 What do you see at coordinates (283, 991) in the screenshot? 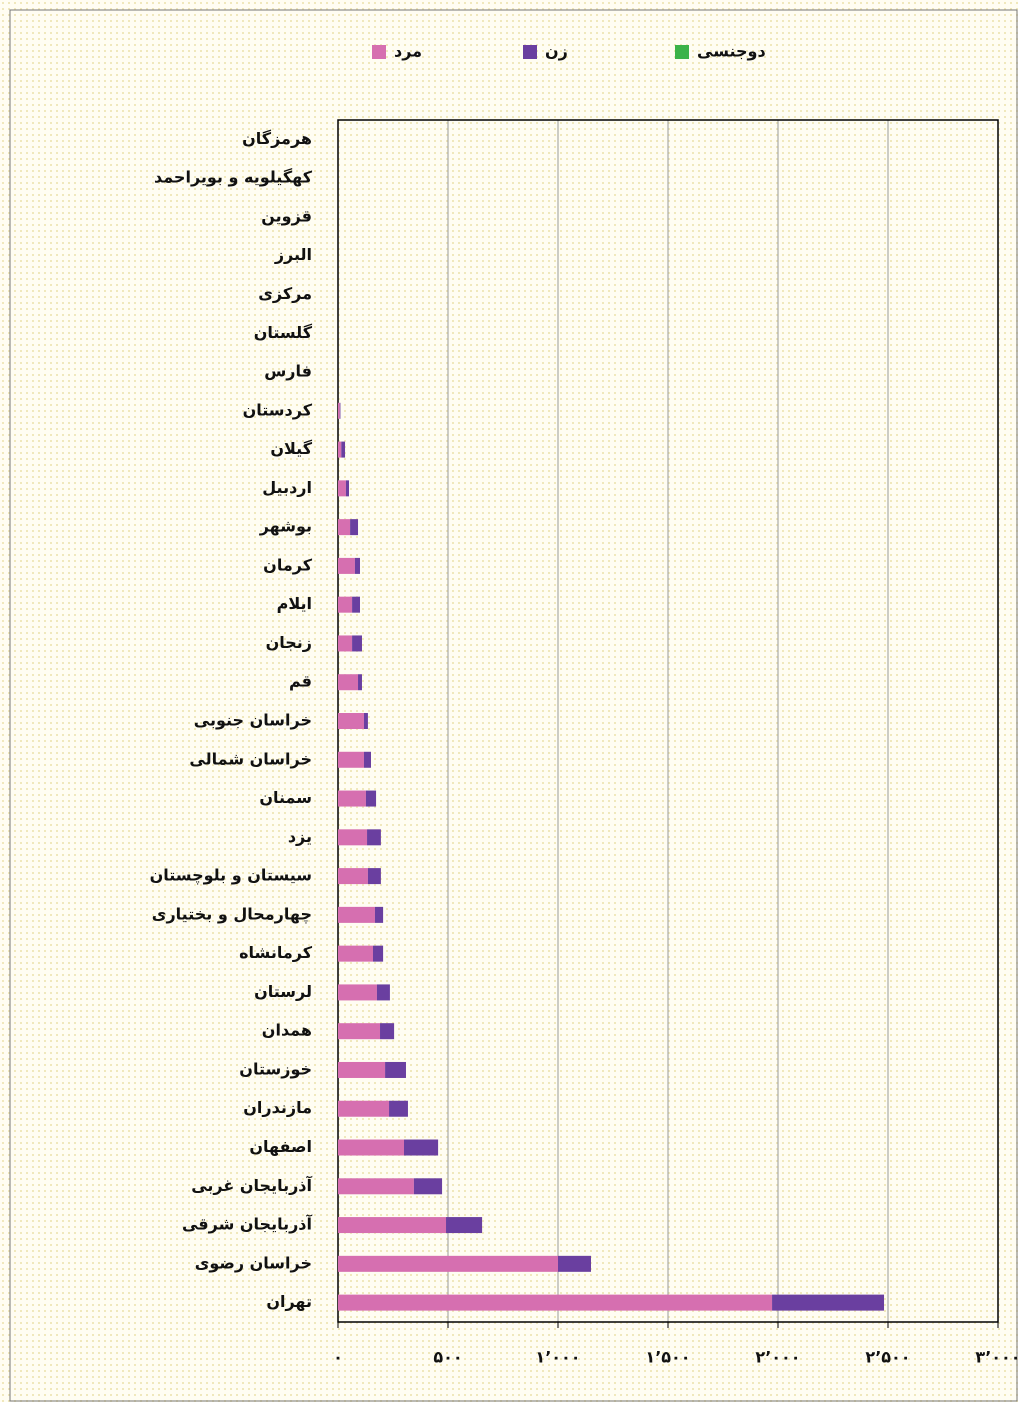
I see `y-tick-label: لرستان` at bounding box center [283, 991].